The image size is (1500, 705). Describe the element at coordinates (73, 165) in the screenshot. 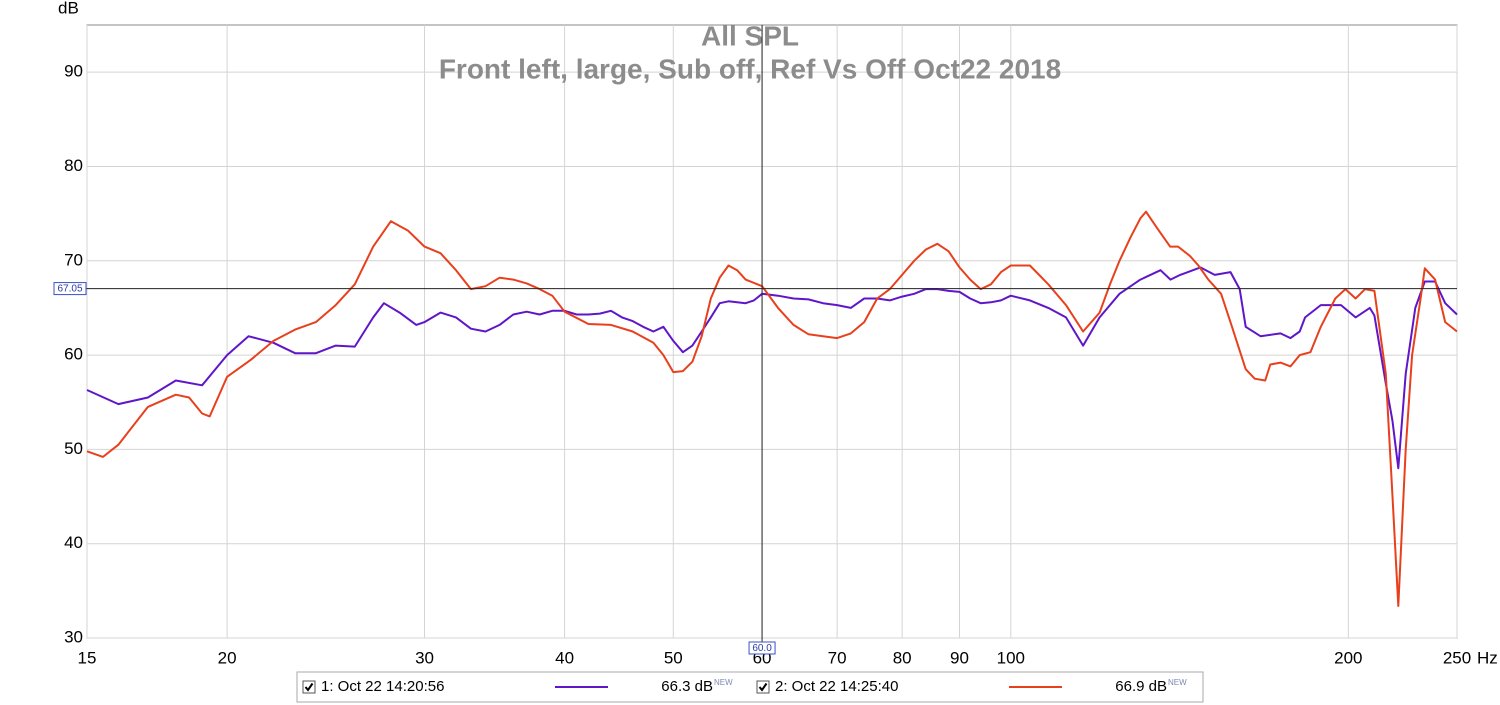

I see `y-tick-label: 80` at that location.